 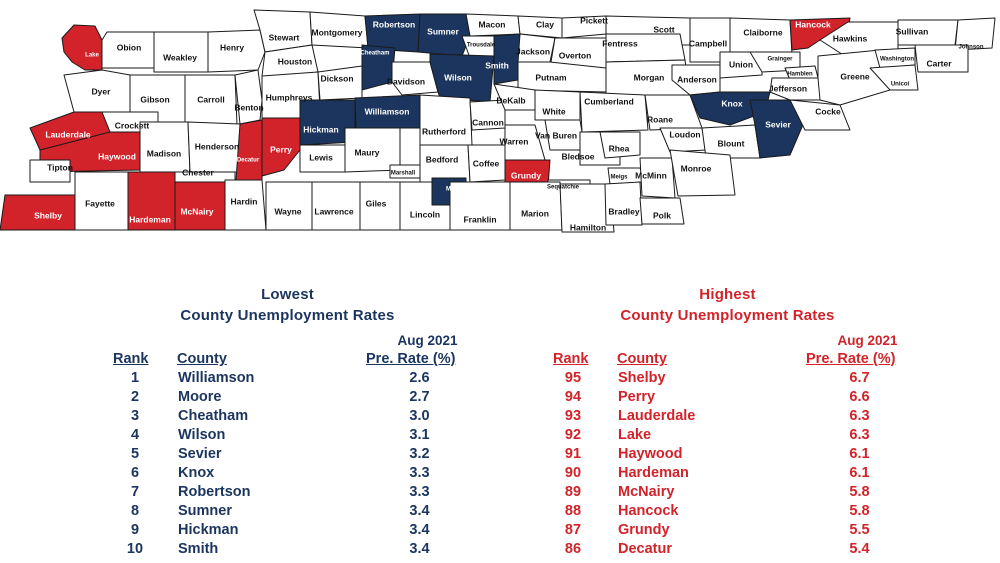 I want to click on county-label-wilson: Wilson, so click(x=458, y=77).